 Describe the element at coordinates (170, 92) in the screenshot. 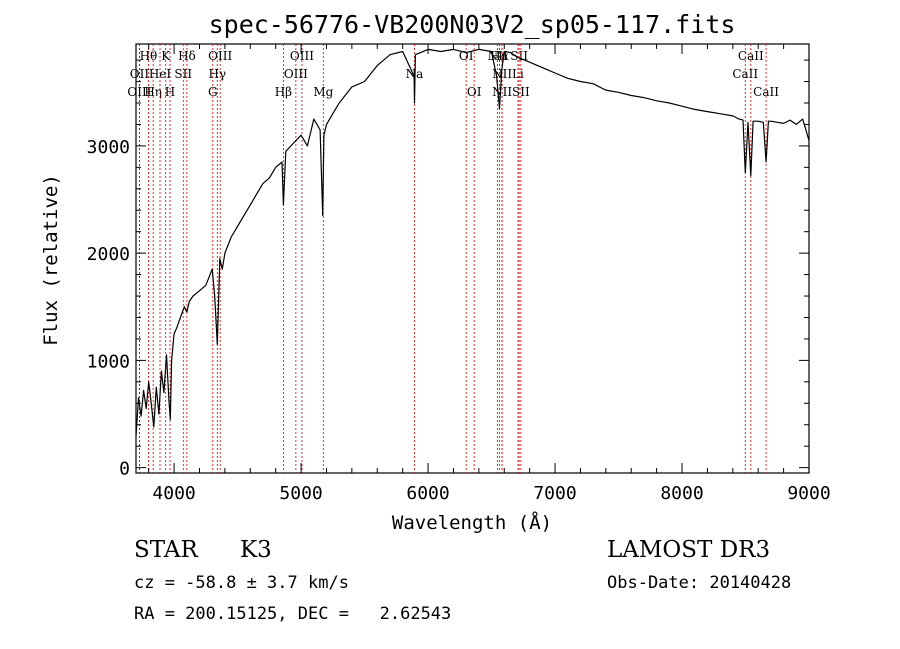

I see `spectral-line-label: H` at that location.